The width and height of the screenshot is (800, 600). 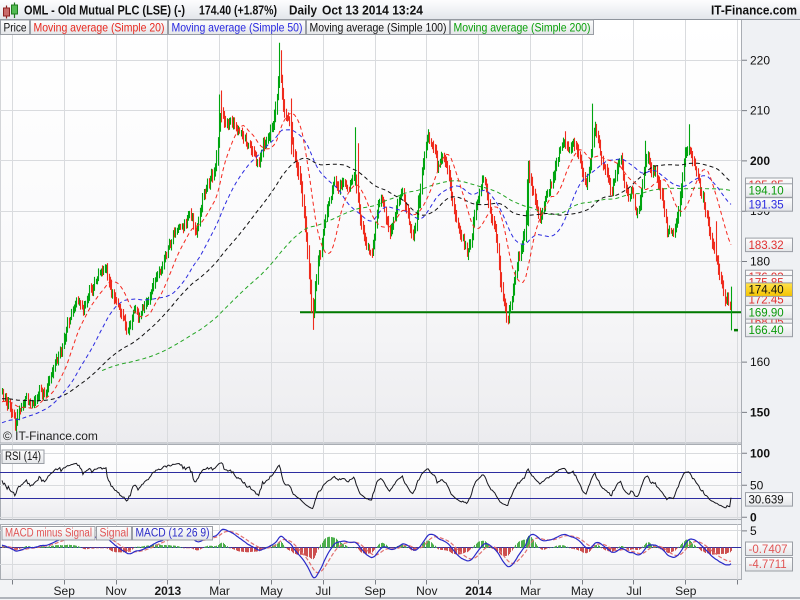 What do you see at coordinates (766, 246) in the screenshot?
I see `svg-text: 183.32` at bounding box center [766, 246].